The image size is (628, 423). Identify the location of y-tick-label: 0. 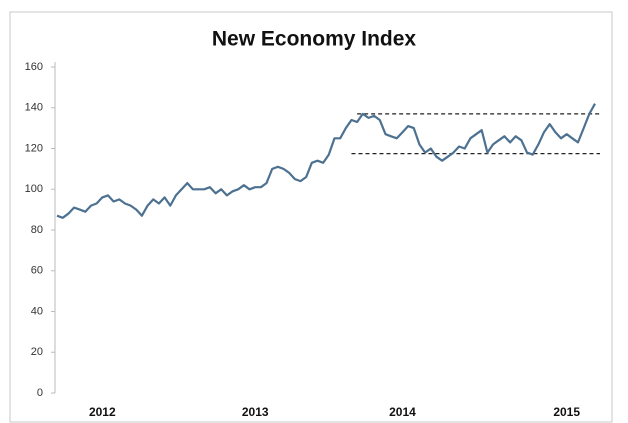
(40, 393).